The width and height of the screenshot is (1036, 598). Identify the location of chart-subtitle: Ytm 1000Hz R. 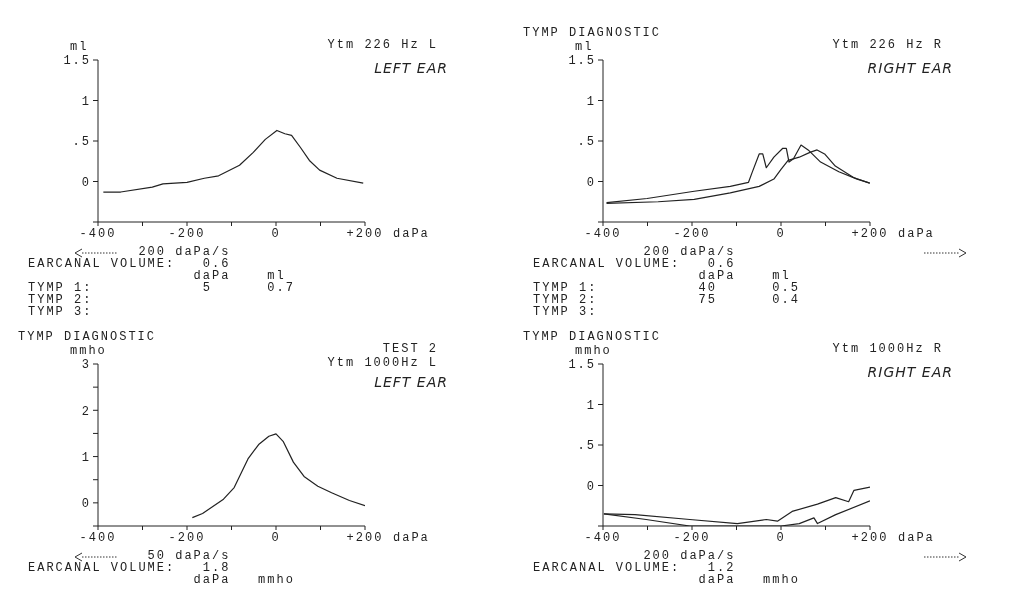
(887, 349).